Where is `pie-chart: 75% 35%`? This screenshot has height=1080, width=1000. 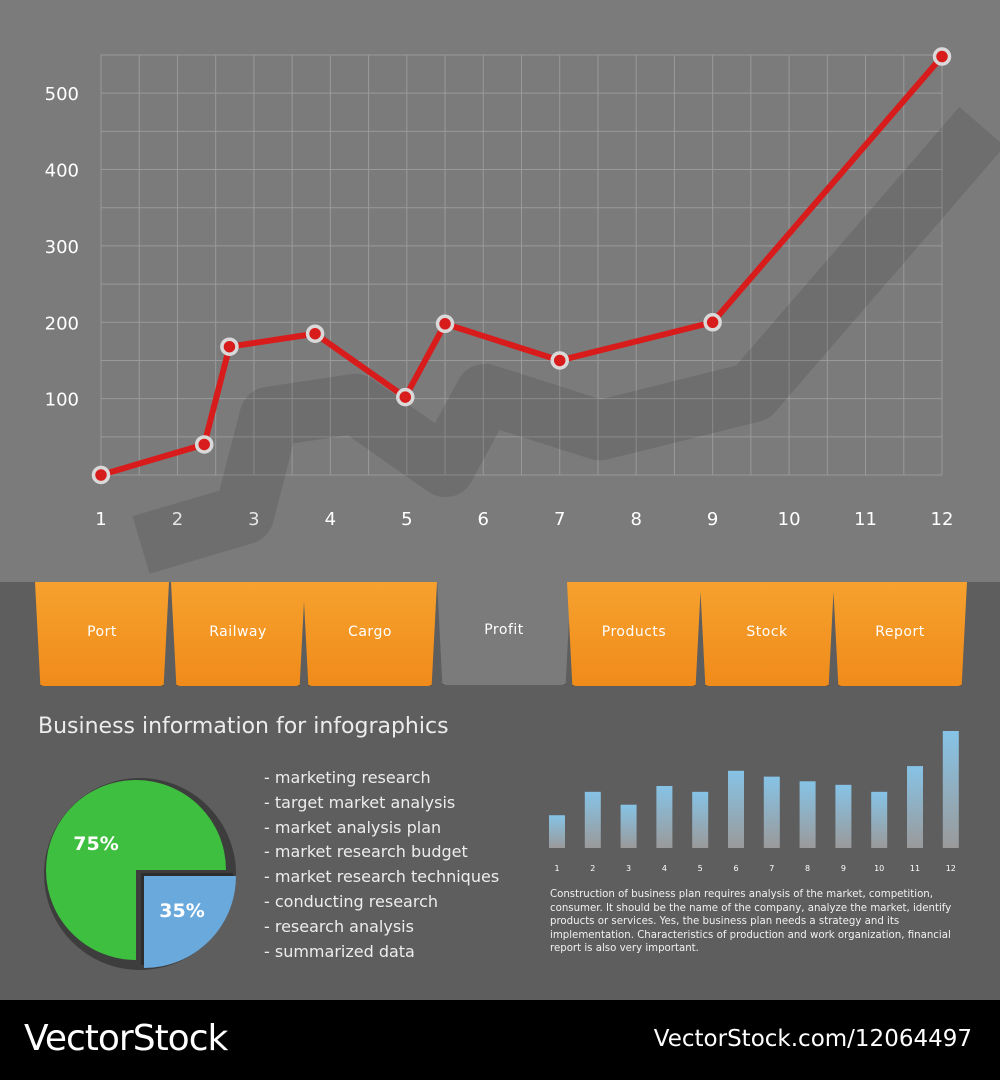 pie-chart: 75% 35% is located at coordinates (140, 874).